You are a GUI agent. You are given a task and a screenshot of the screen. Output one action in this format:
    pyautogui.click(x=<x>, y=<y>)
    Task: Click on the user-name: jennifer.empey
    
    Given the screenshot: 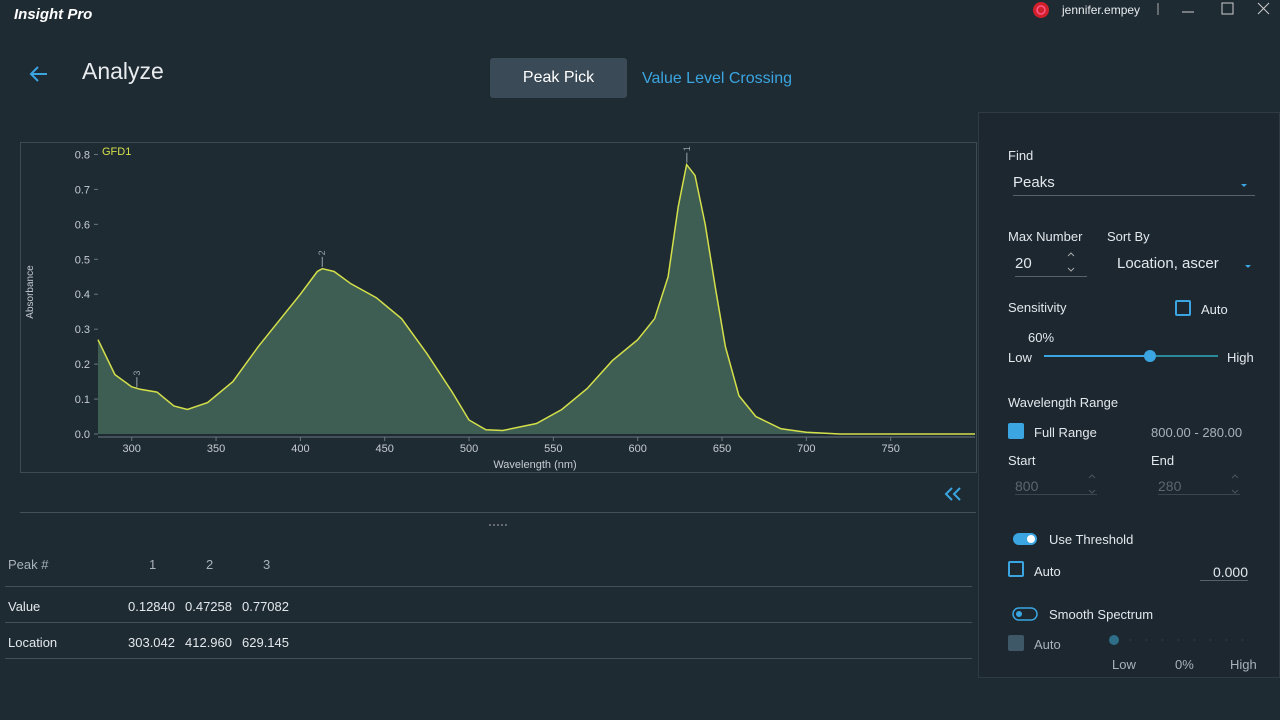 What is the action you would take?
    pyautogui.click(x=1101, y=10)
    